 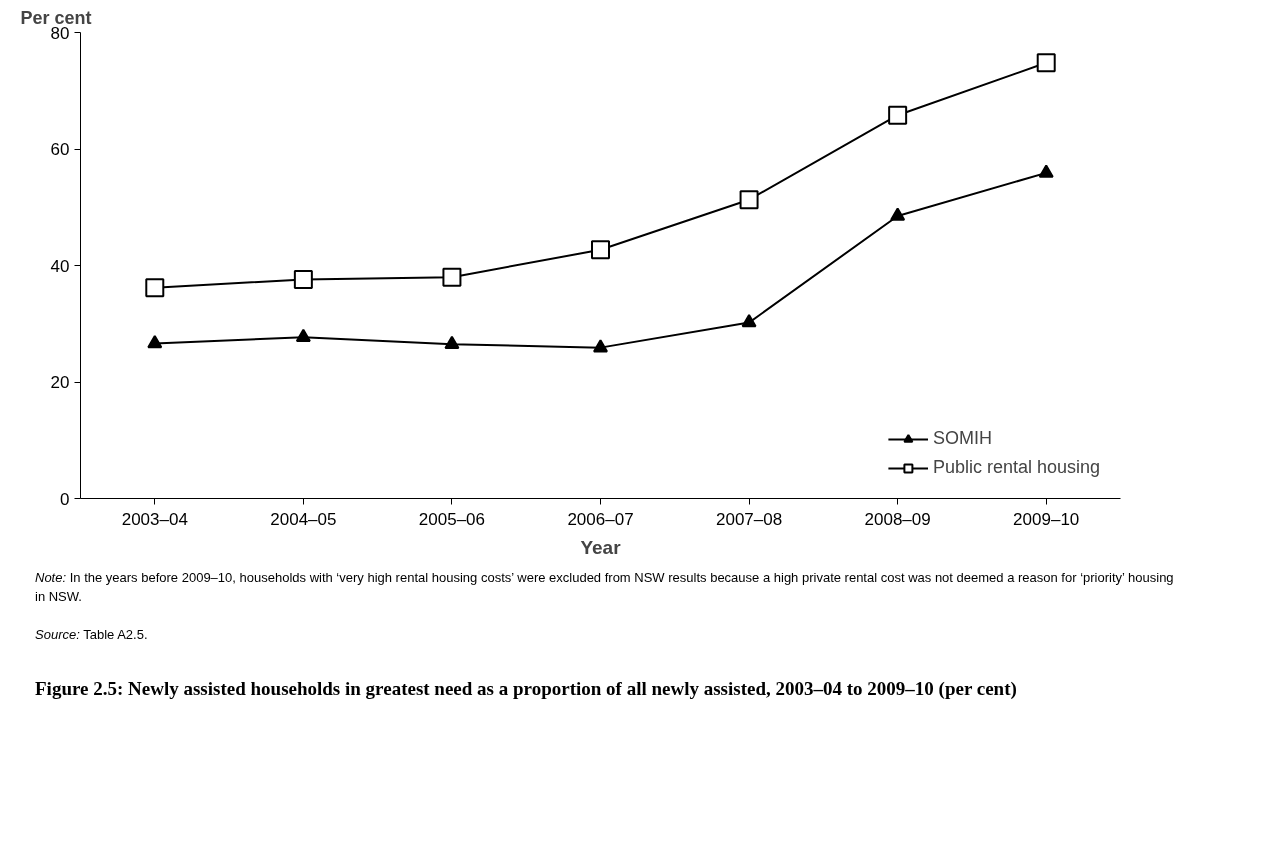 I want to click on y-tick-label: 20, so click(x=60, y=382).